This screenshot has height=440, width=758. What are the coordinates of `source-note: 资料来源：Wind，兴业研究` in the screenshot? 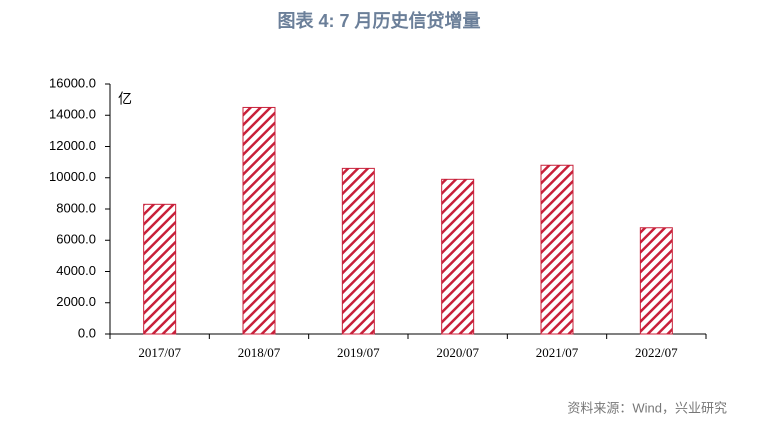 It's located at (647, 407).